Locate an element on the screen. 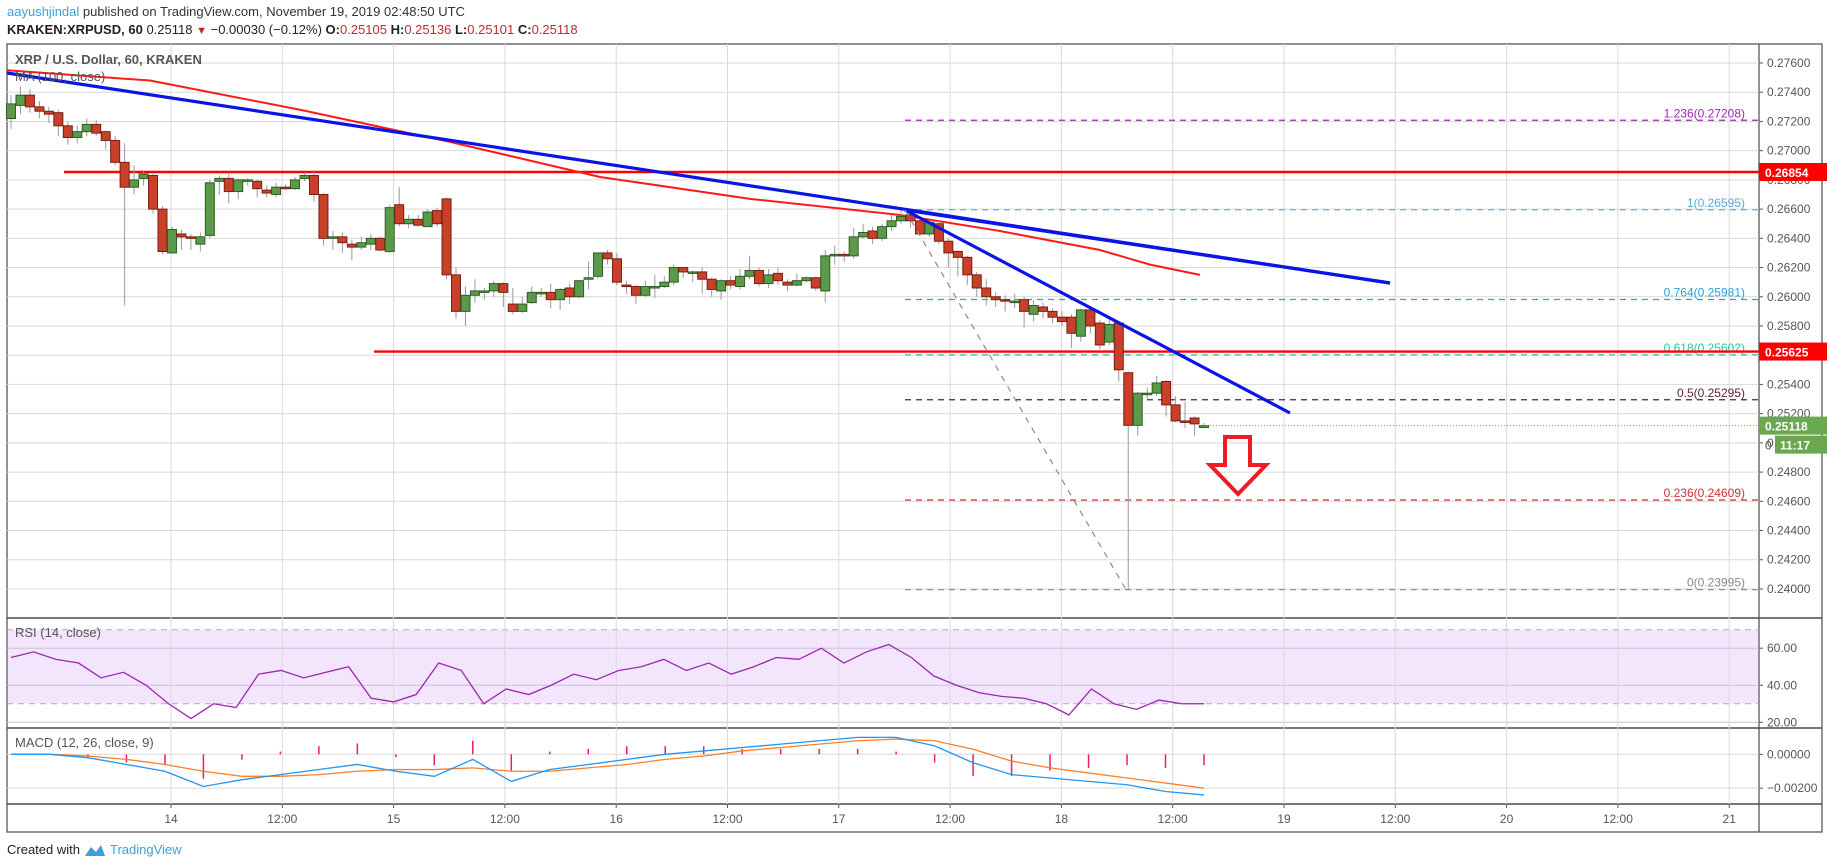 The width and height of the screenshot is (1828, 868). price-tick-label: 0.26600 is located at coordinates (1789, 209).